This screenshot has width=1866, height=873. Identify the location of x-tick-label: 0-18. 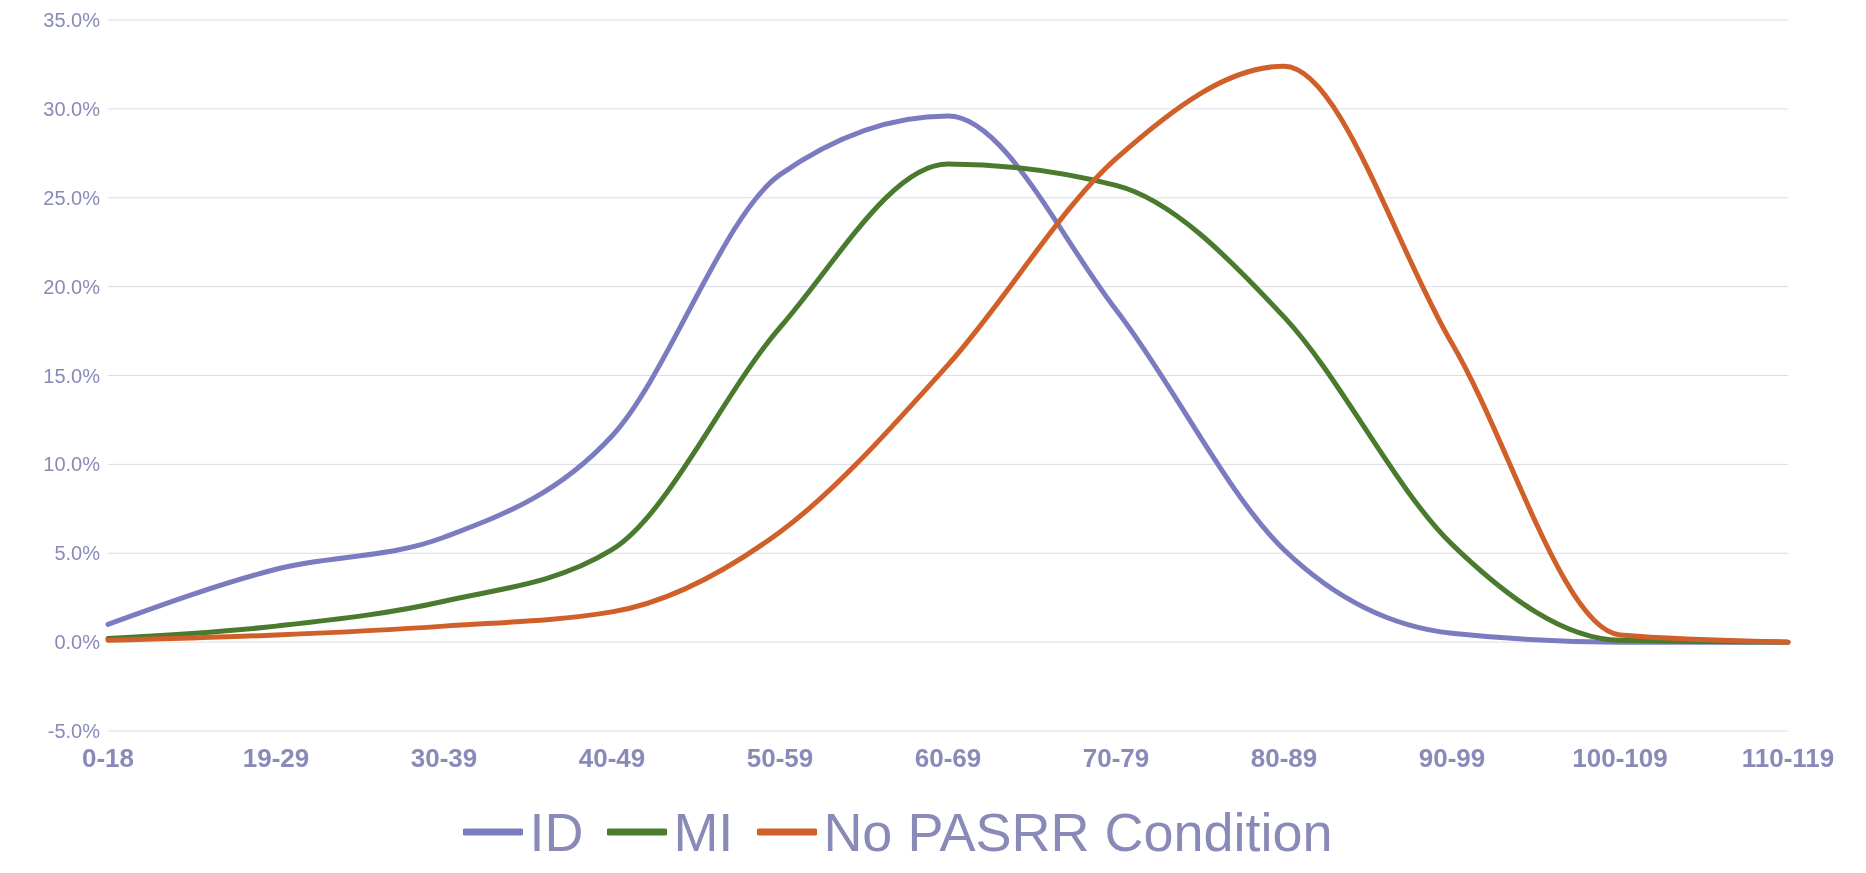
(108, 758).